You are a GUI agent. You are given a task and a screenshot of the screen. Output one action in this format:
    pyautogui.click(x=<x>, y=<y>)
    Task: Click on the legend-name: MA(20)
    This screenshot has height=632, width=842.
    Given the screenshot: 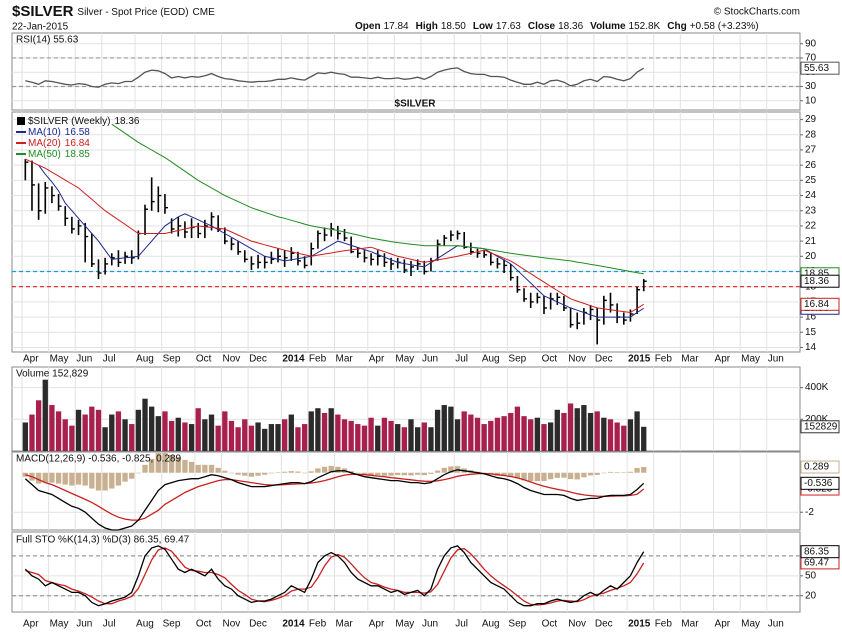 What is the action you would take?
    pyautogui.click(x=44, y=143)
    